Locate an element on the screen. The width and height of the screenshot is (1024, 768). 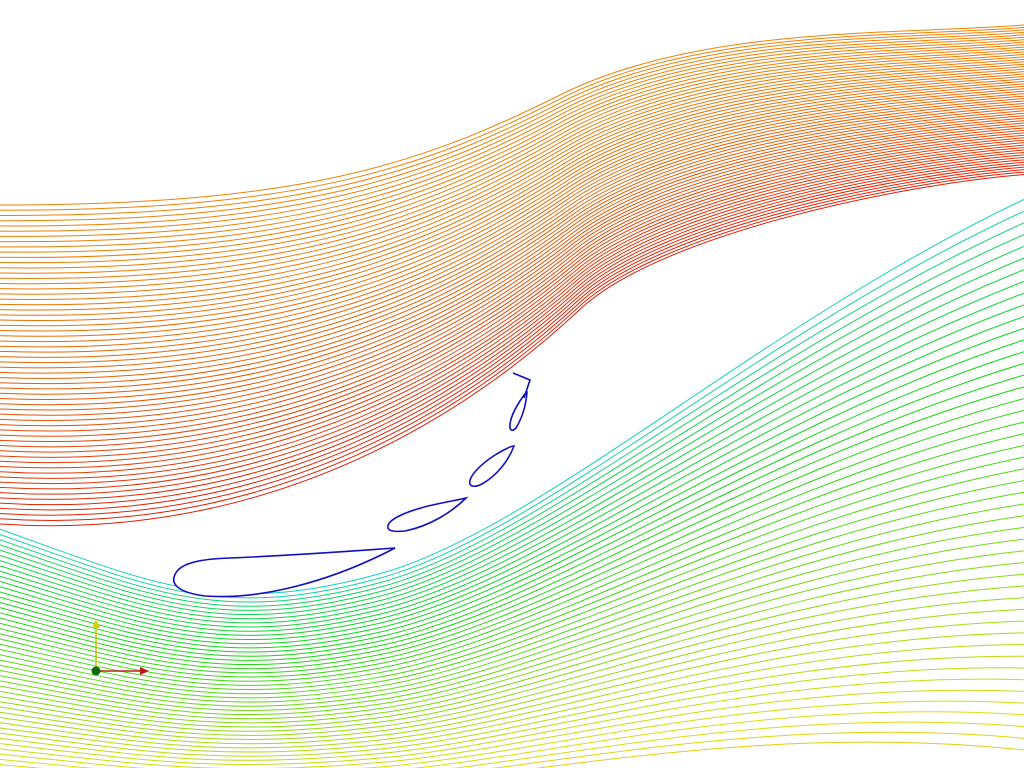
axes-triad is located at coordinates (120, 647).